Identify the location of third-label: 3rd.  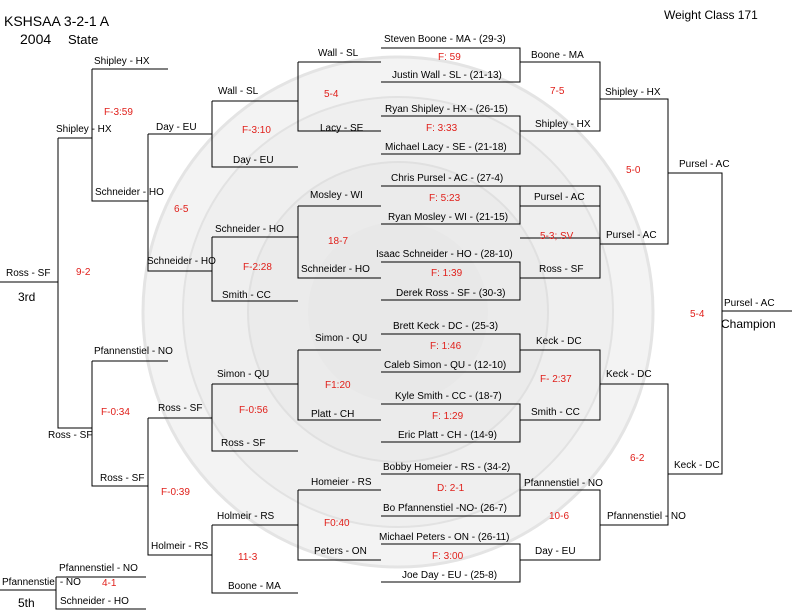
(27, 297).